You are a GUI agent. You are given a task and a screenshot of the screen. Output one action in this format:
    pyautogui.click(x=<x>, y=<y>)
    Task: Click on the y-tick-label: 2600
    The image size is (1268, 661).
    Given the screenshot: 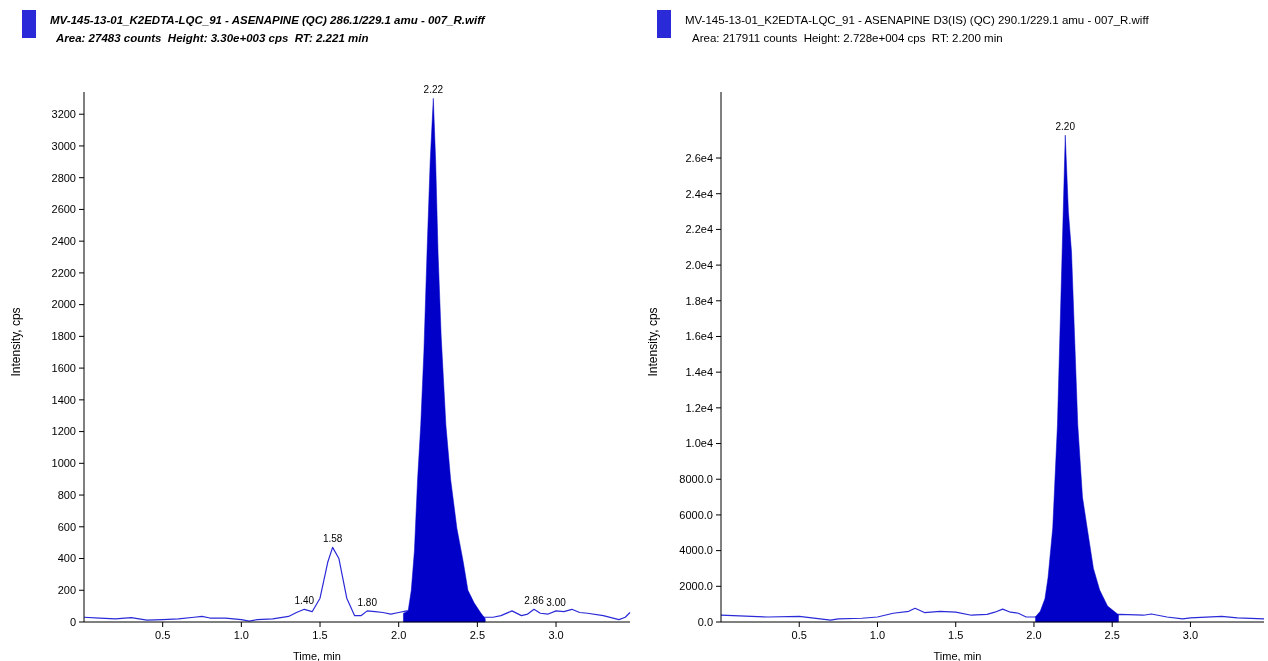 What is the action you would take?
    pyautogui.click(x=63, y=209)
    